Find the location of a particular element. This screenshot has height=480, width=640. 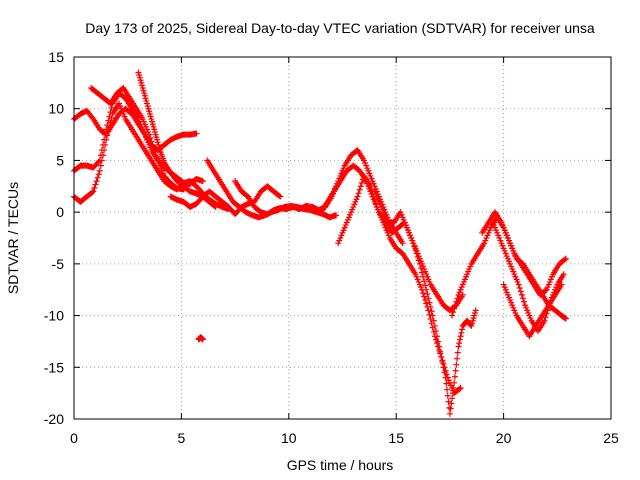

y-tick-label: 0 is located at coordinates (60, 212).